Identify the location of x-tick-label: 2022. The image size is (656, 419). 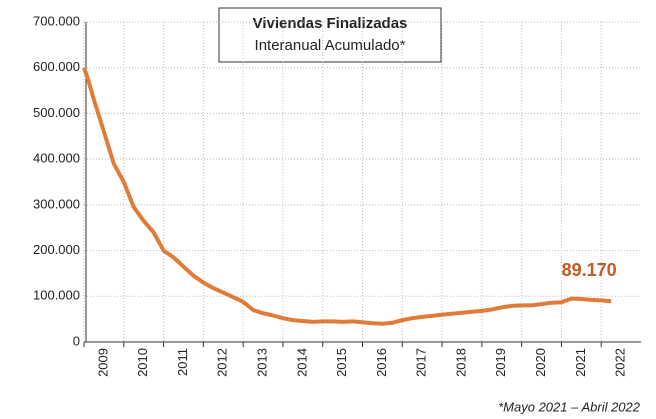
(620, 362).